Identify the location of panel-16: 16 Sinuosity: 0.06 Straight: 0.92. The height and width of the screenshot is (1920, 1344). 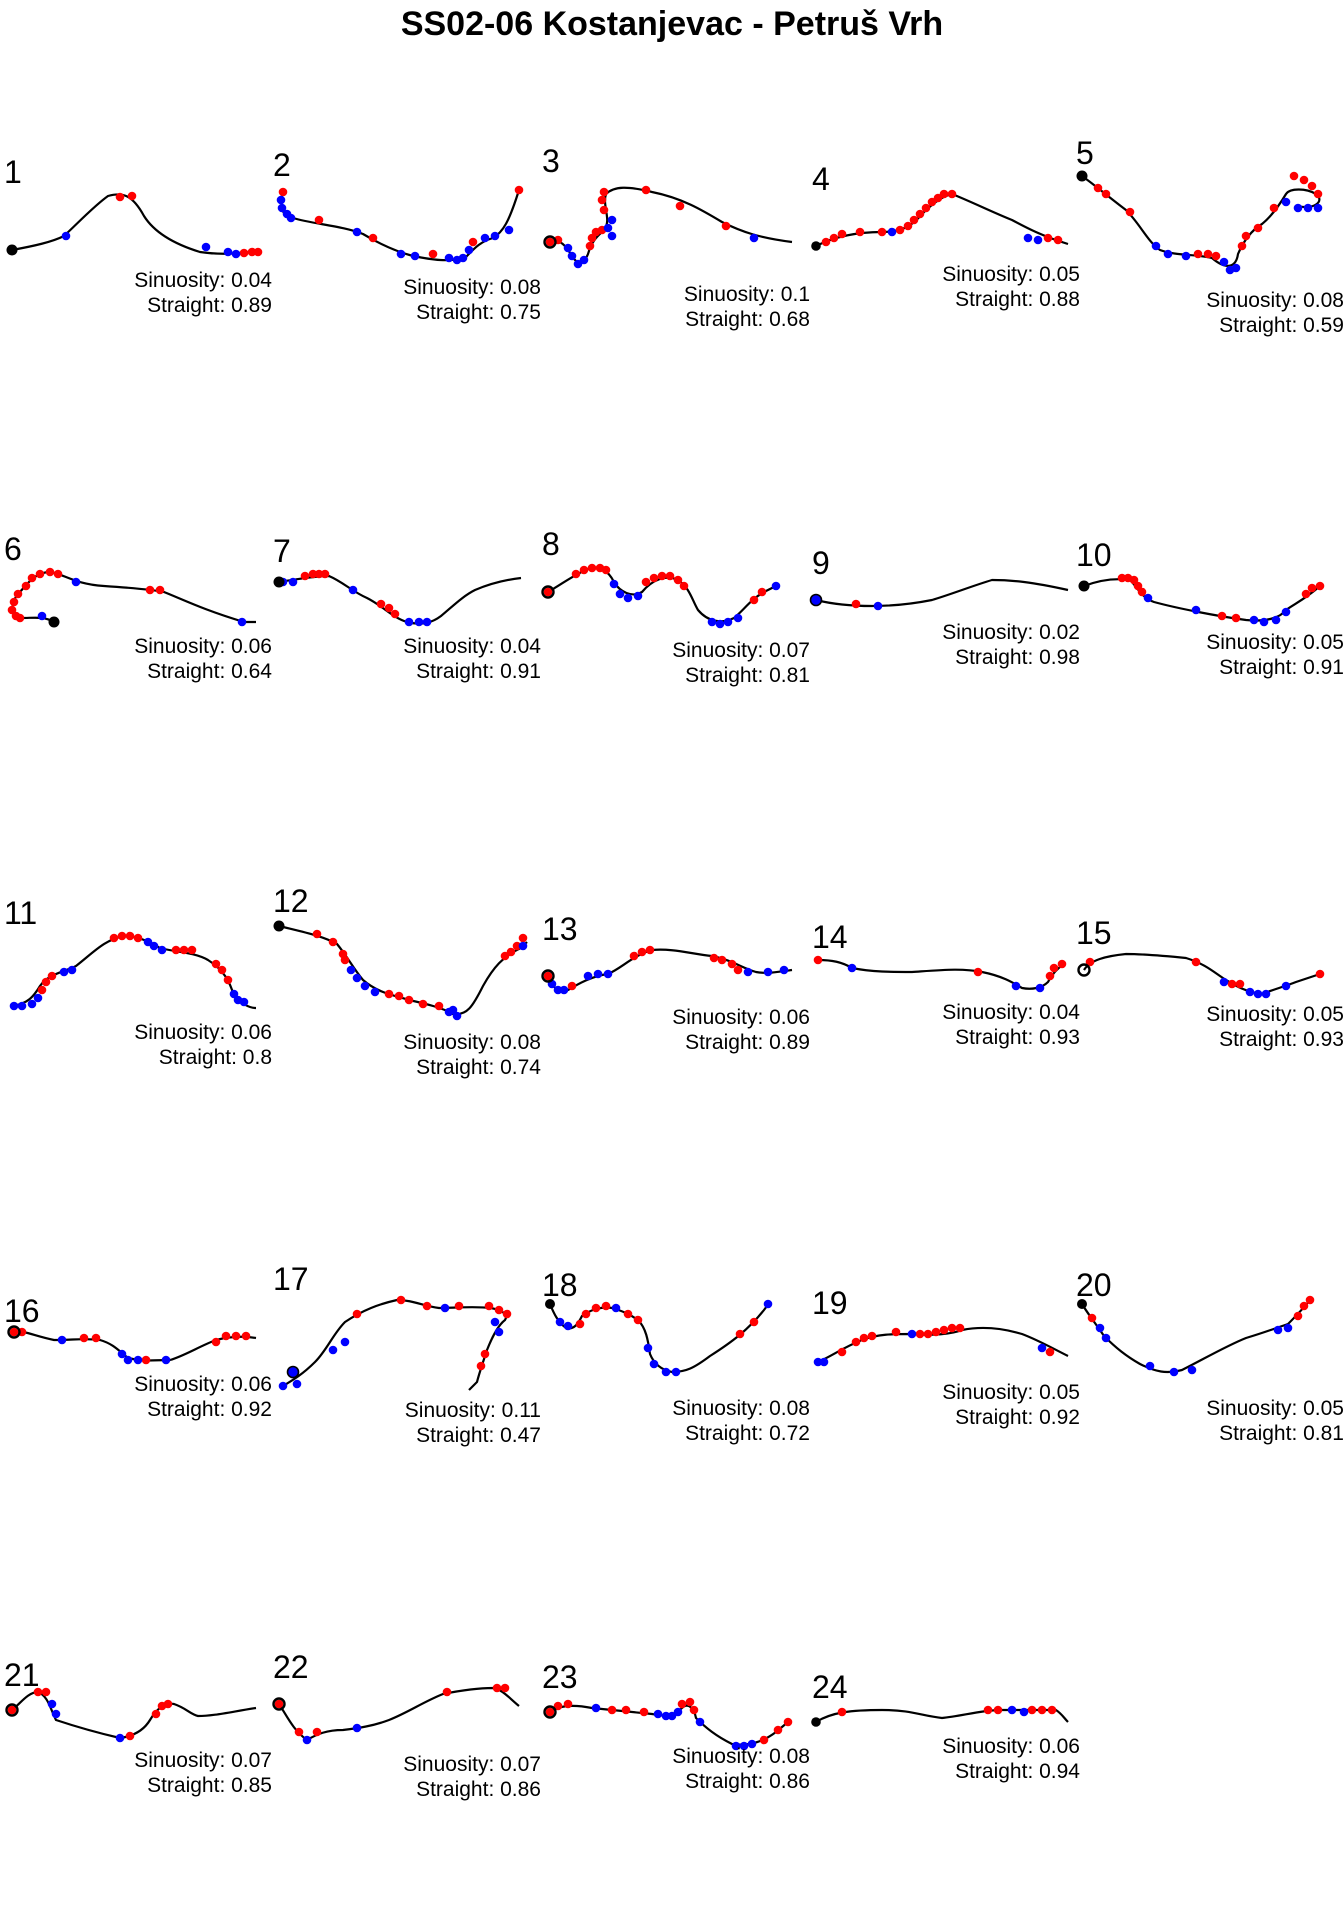
(138, 1385).